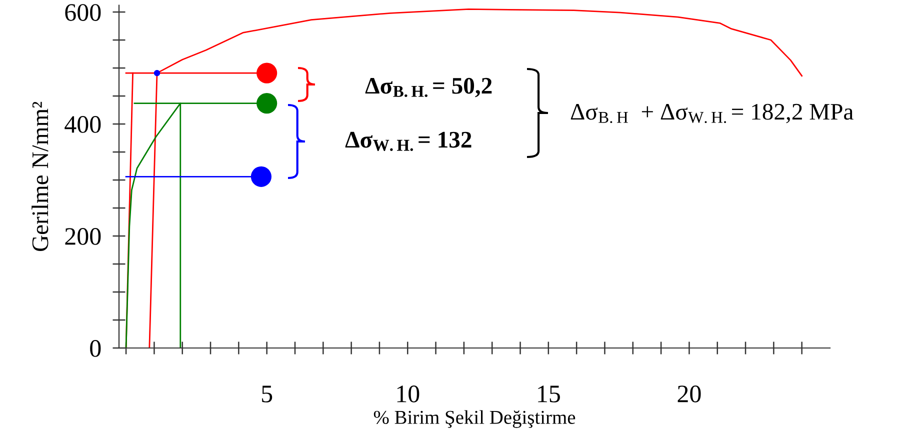 This screenshot has width=921, height=446. What do you see at coordinates (82, 124) in the screenshot?
I see `y-tick-label: 400` at bounding box center [82, 124].